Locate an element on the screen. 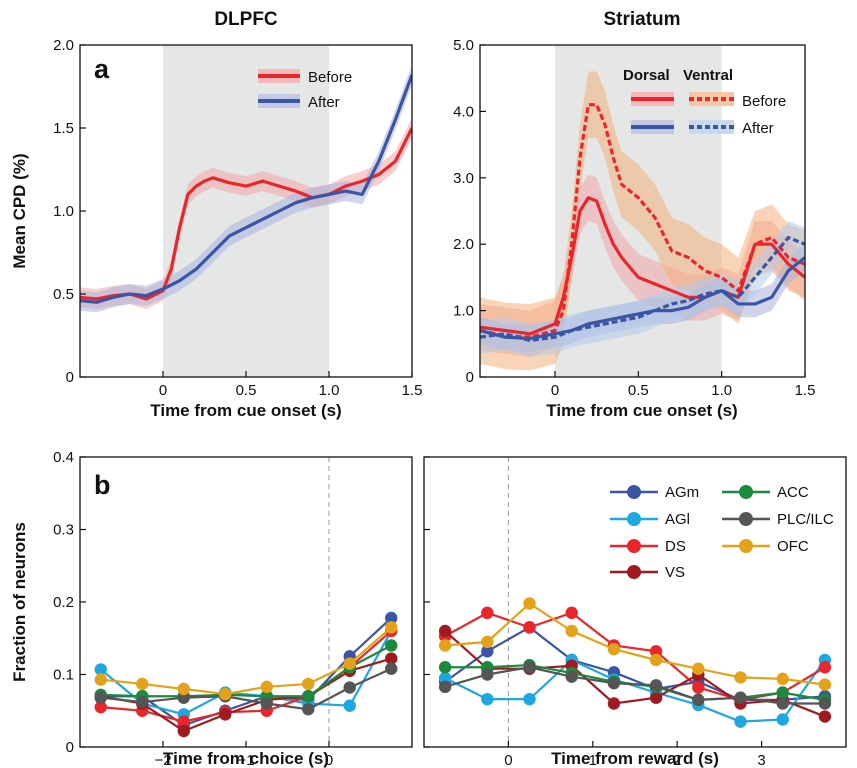 This screenshot has width=857, height=768. reward-ofc-line is located at coordinates (635, 644).